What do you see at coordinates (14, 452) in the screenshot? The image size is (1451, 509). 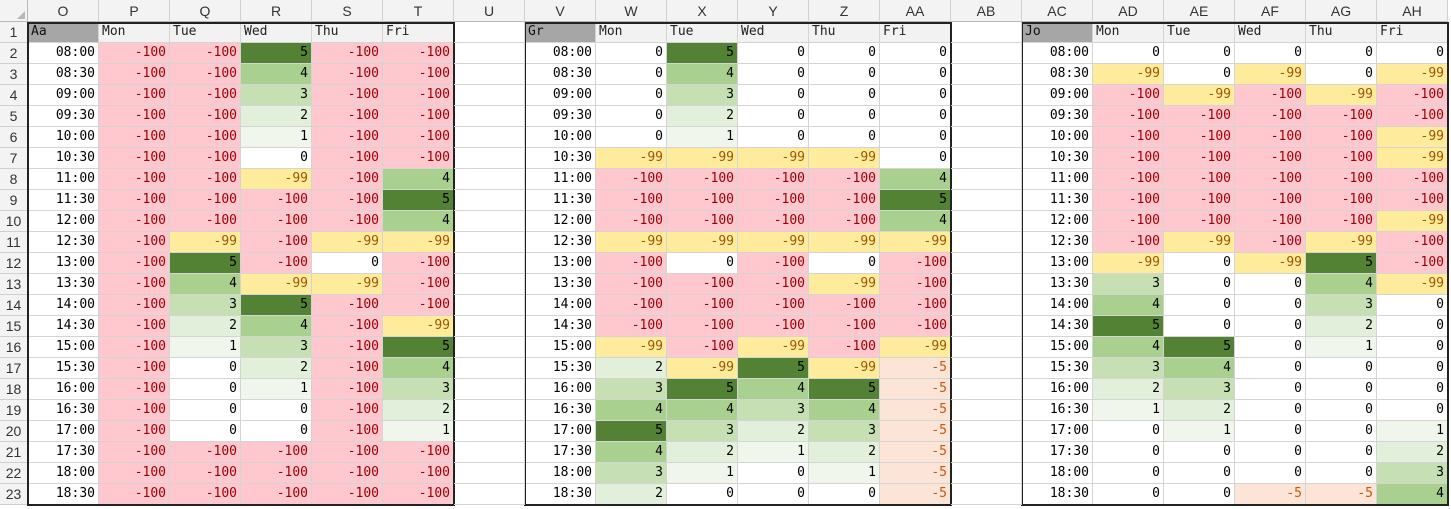 I see `row-header-21: 21` at bounding box center [14, 452].